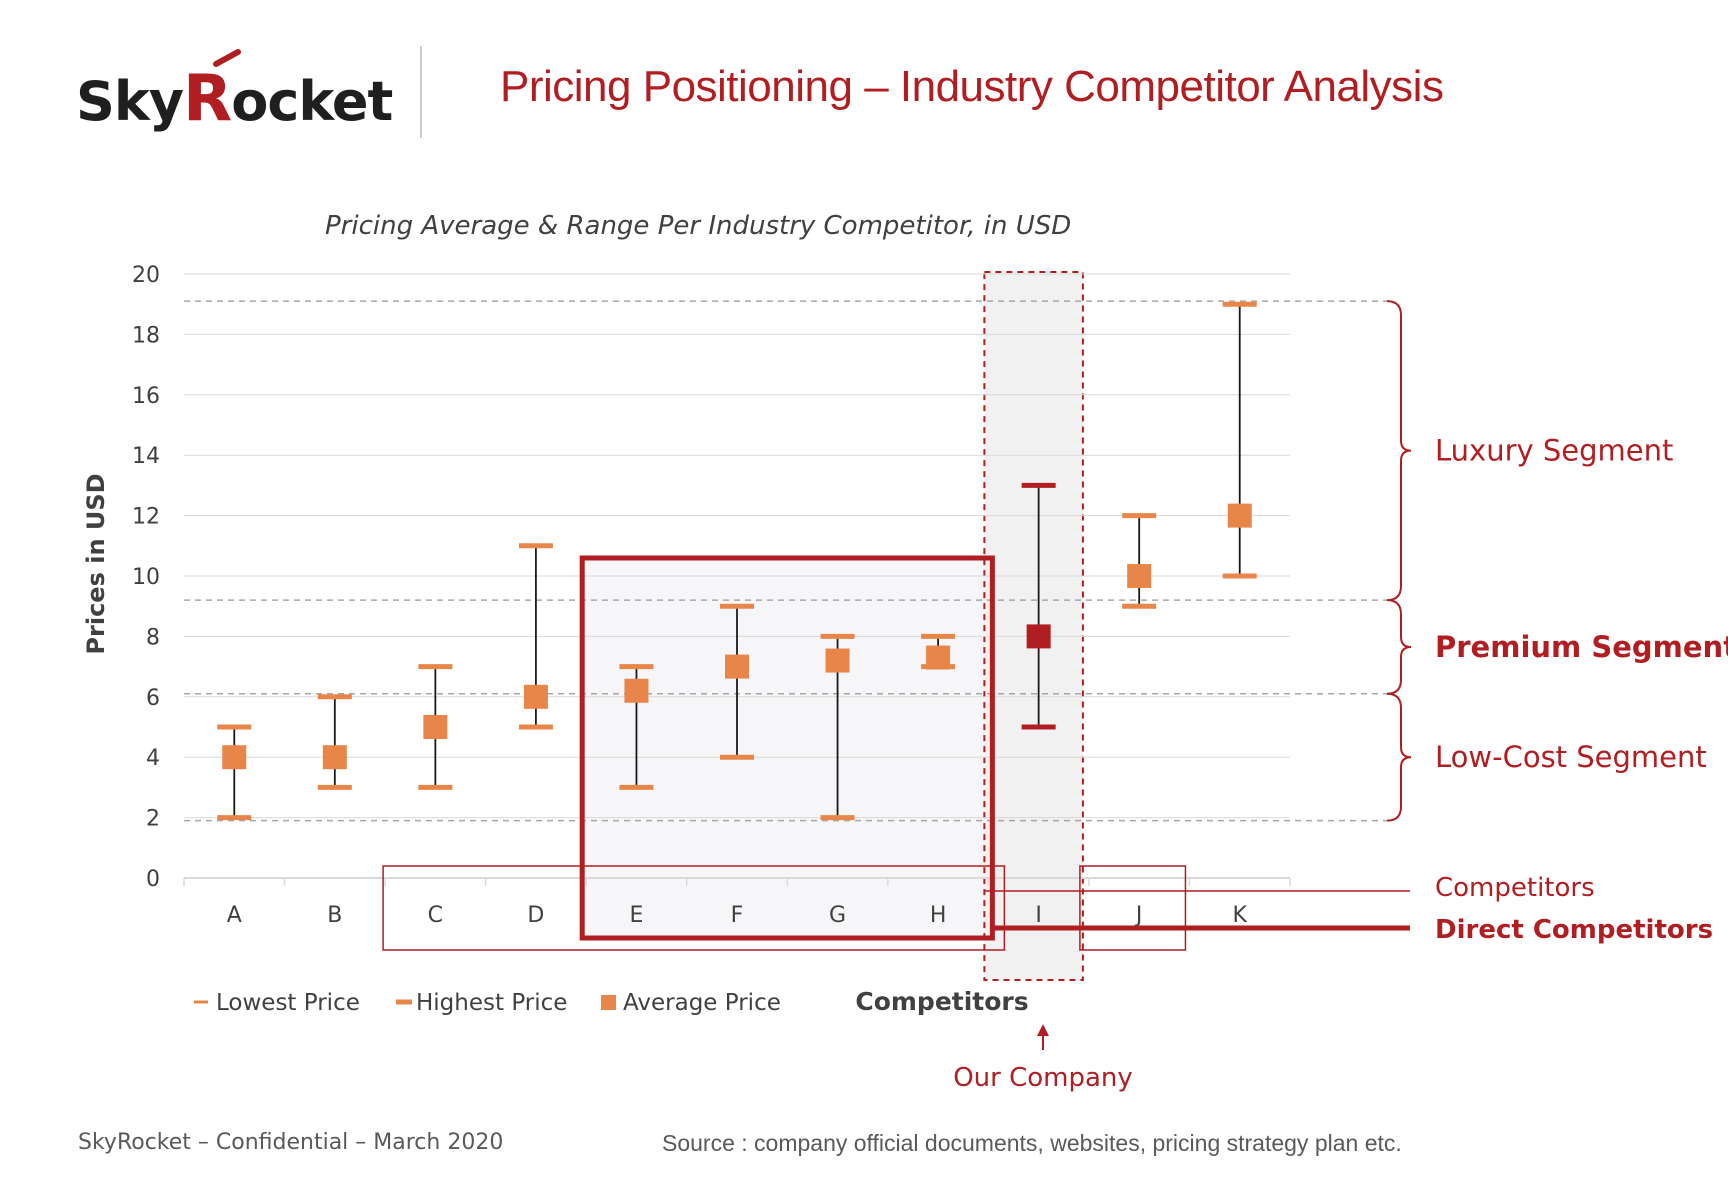  What do you see at coordinates (535, 915) in the screenshot?
I see `x-tick-label: D` at bounding box center [535, 915].